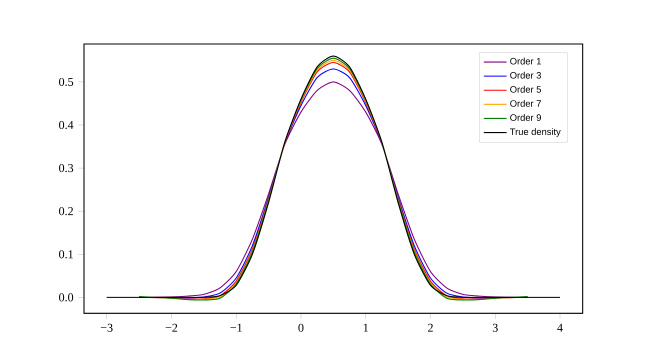  I want to click on x-tick-label: 3, so click(495, 328).